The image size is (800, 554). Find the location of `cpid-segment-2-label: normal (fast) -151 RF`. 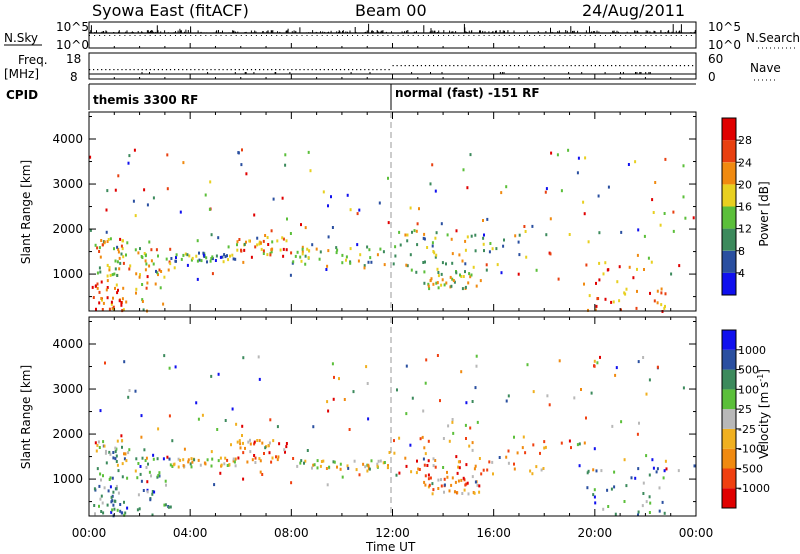

cpid-segment-2-label: normal (fast) -151 RF is located at coordinates (467, 93).